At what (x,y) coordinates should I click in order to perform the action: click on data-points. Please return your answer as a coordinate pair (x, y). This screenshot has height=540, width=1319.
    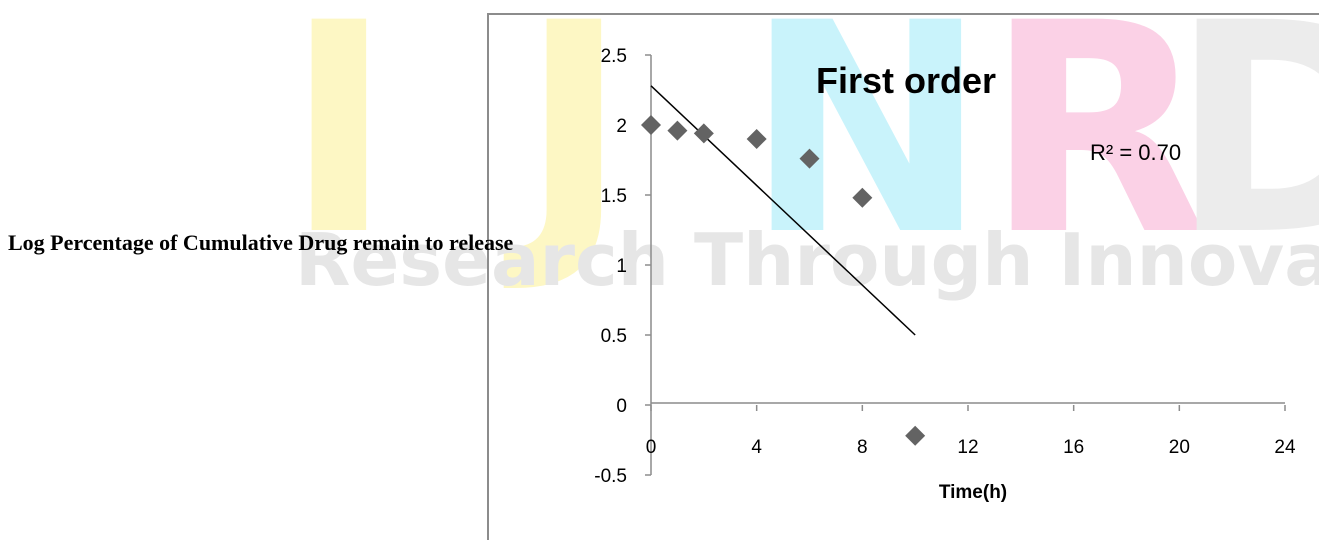
    Looking at the image, I should click on (783, 280).